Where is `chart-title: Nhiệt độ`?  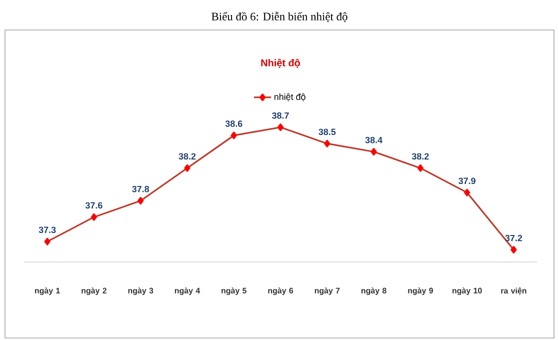
chart-title: Nhiệt độ is located at coordinates (280, 63).